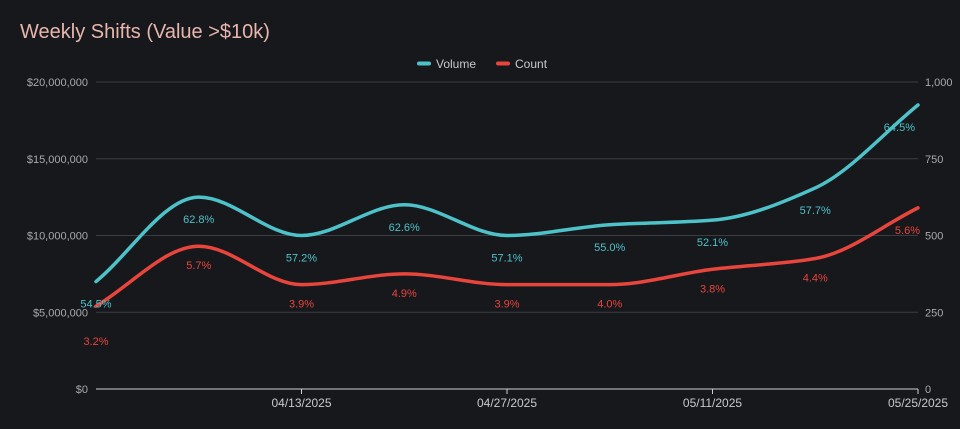 The height and width of the screenshot is (429, 960). What do you see at coordinates (82, 390) in the screenshot?
I see `left-axis-tick-label: $0` at bounding box center [82, 390].